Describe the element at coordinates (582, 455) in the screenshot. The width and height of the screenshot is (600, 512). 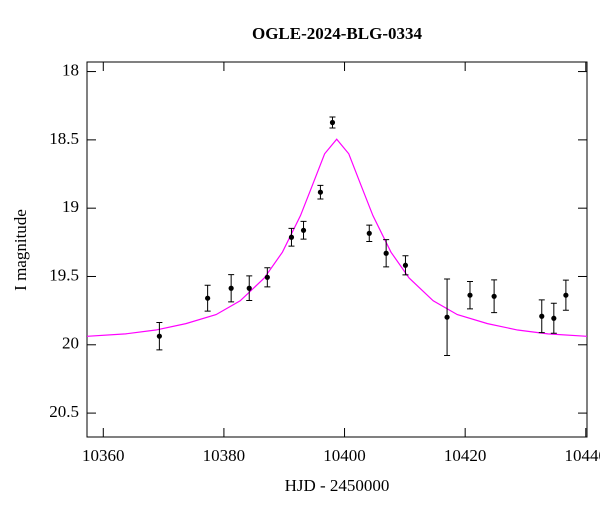
I see `x-tick-label: 10440` at that location.